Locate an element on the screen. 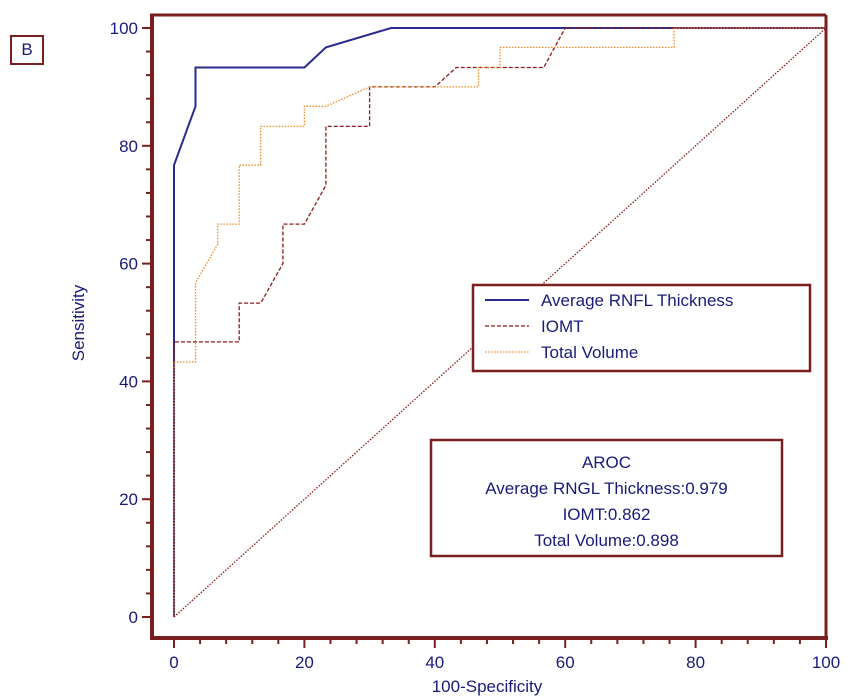  y-tick-label: 40 is located at coordinates (128, 381).